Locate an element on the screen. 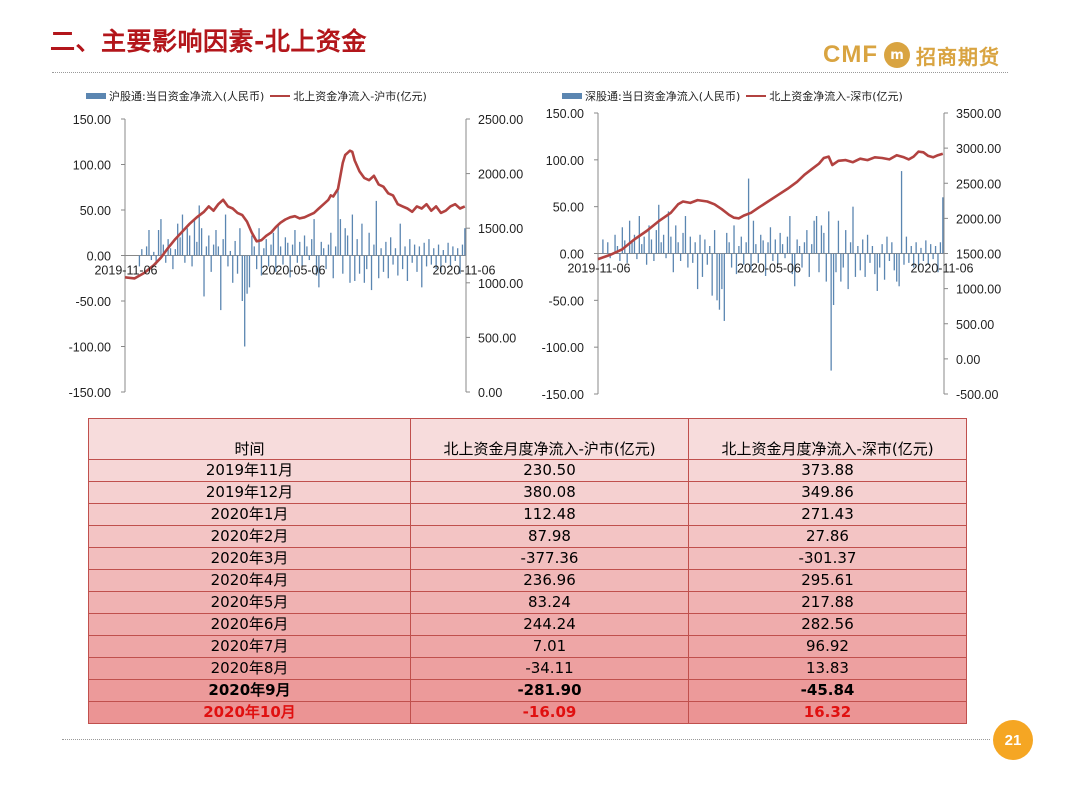  table-cell: 13.83 is located at coordinates (827, 668).